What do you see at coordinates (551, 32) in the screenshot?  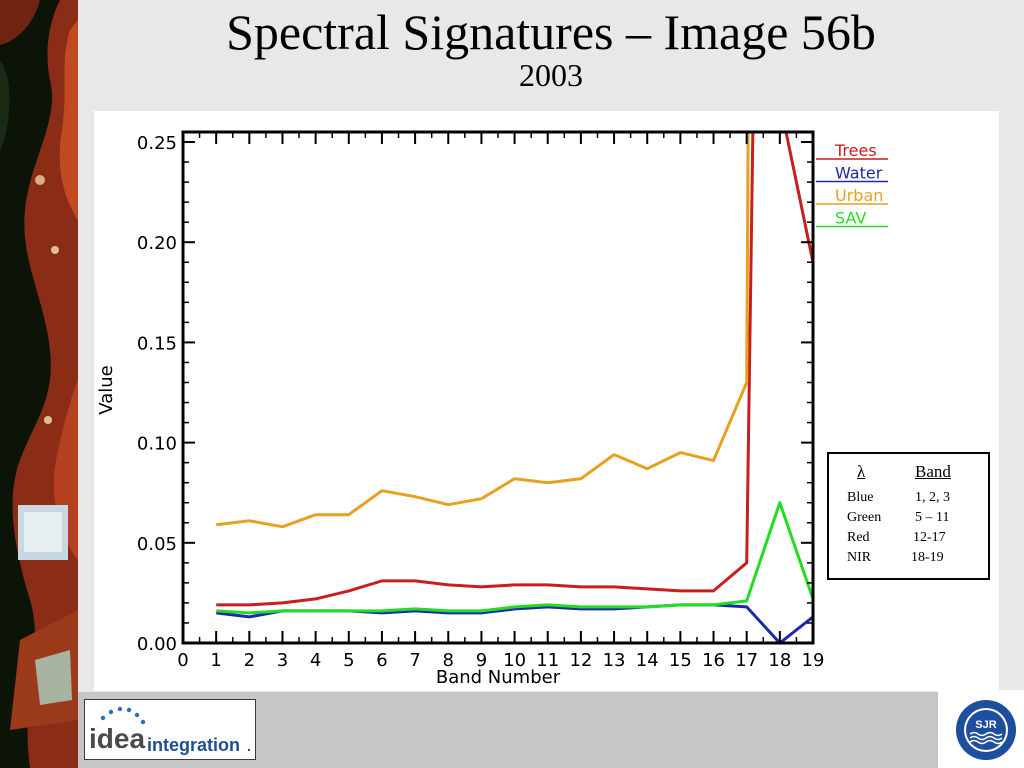 I see `slide-title: Spectral Signatures – Image 56b` at bounding box center [551, 32].